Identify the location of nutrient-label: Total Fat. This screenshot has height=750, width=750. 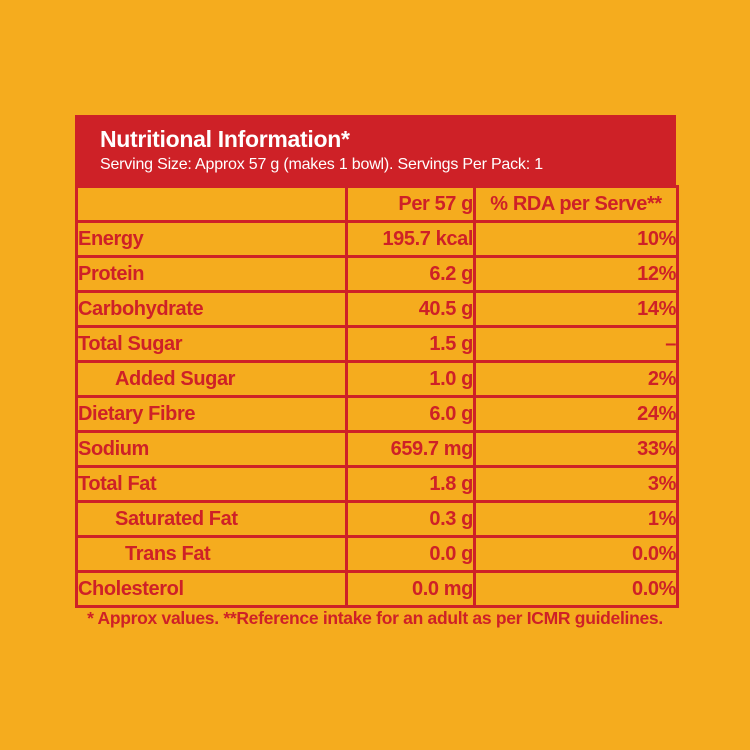
(211, 484).